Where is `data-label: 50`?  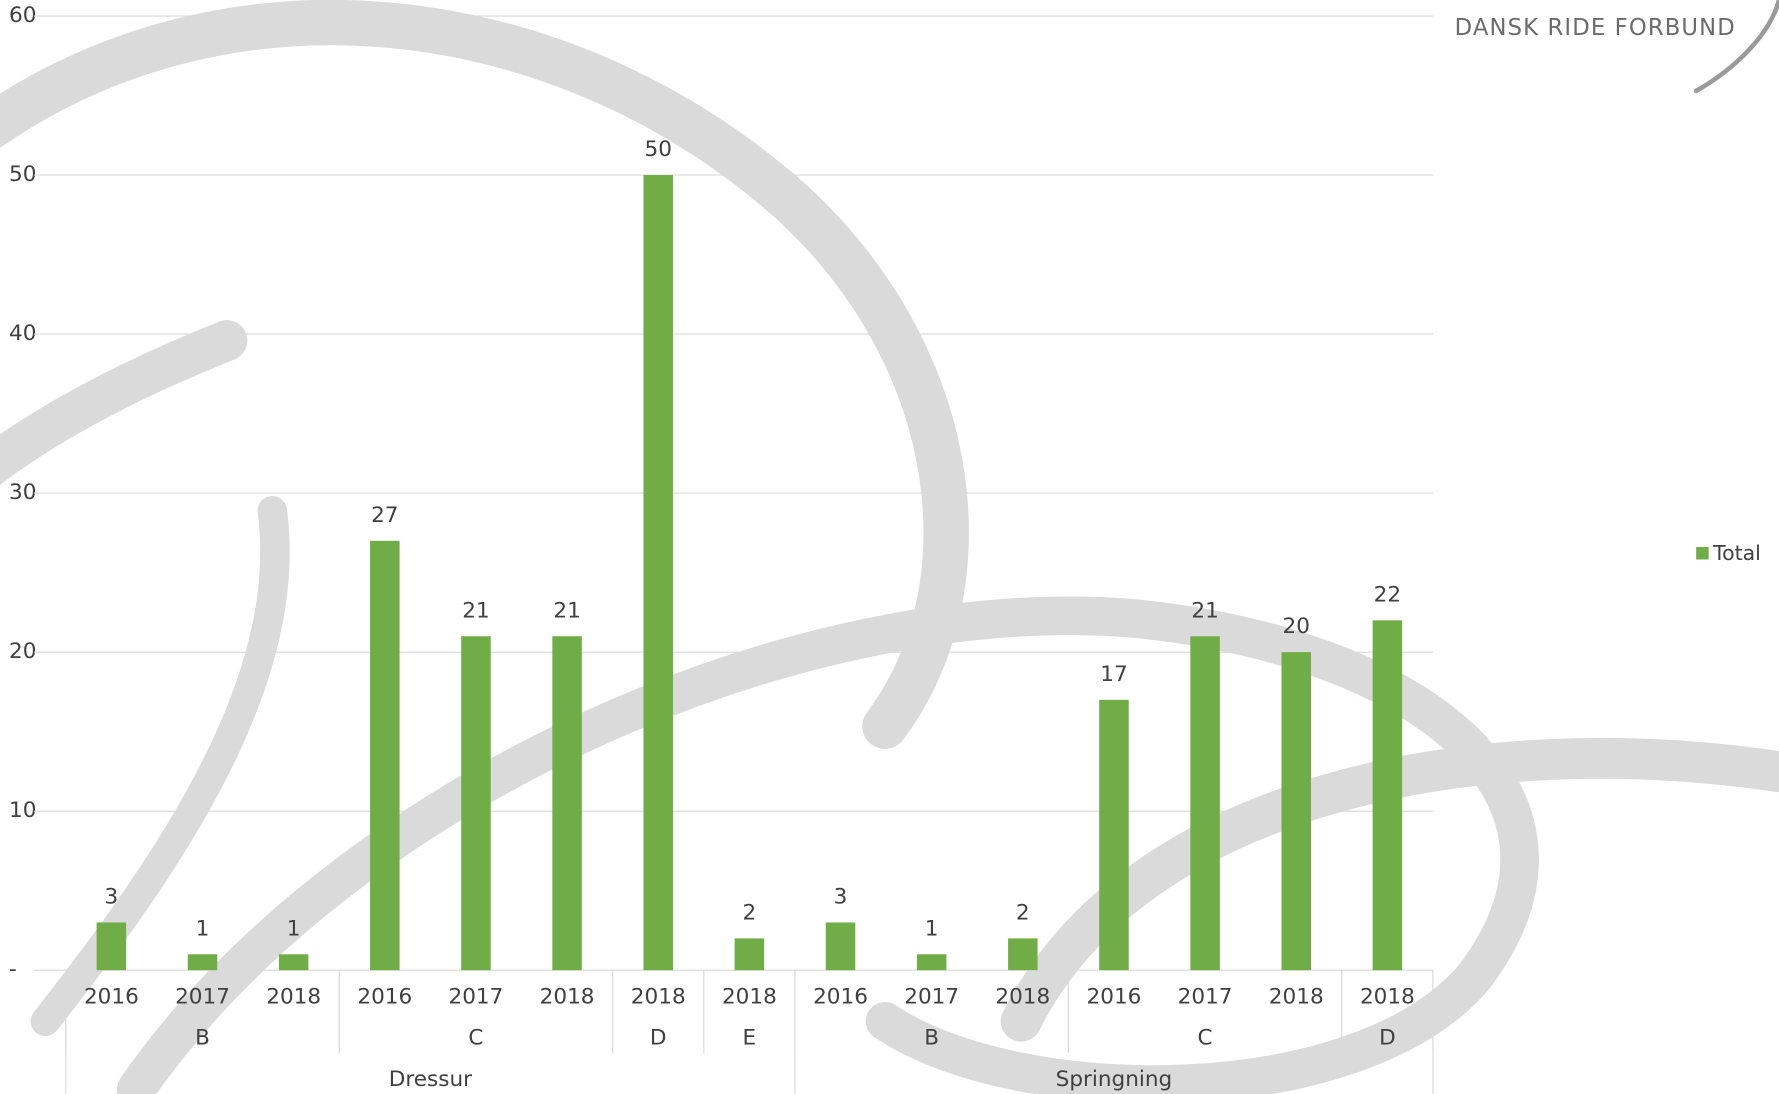
data-label: 50 is located at coordinates (658, 149).